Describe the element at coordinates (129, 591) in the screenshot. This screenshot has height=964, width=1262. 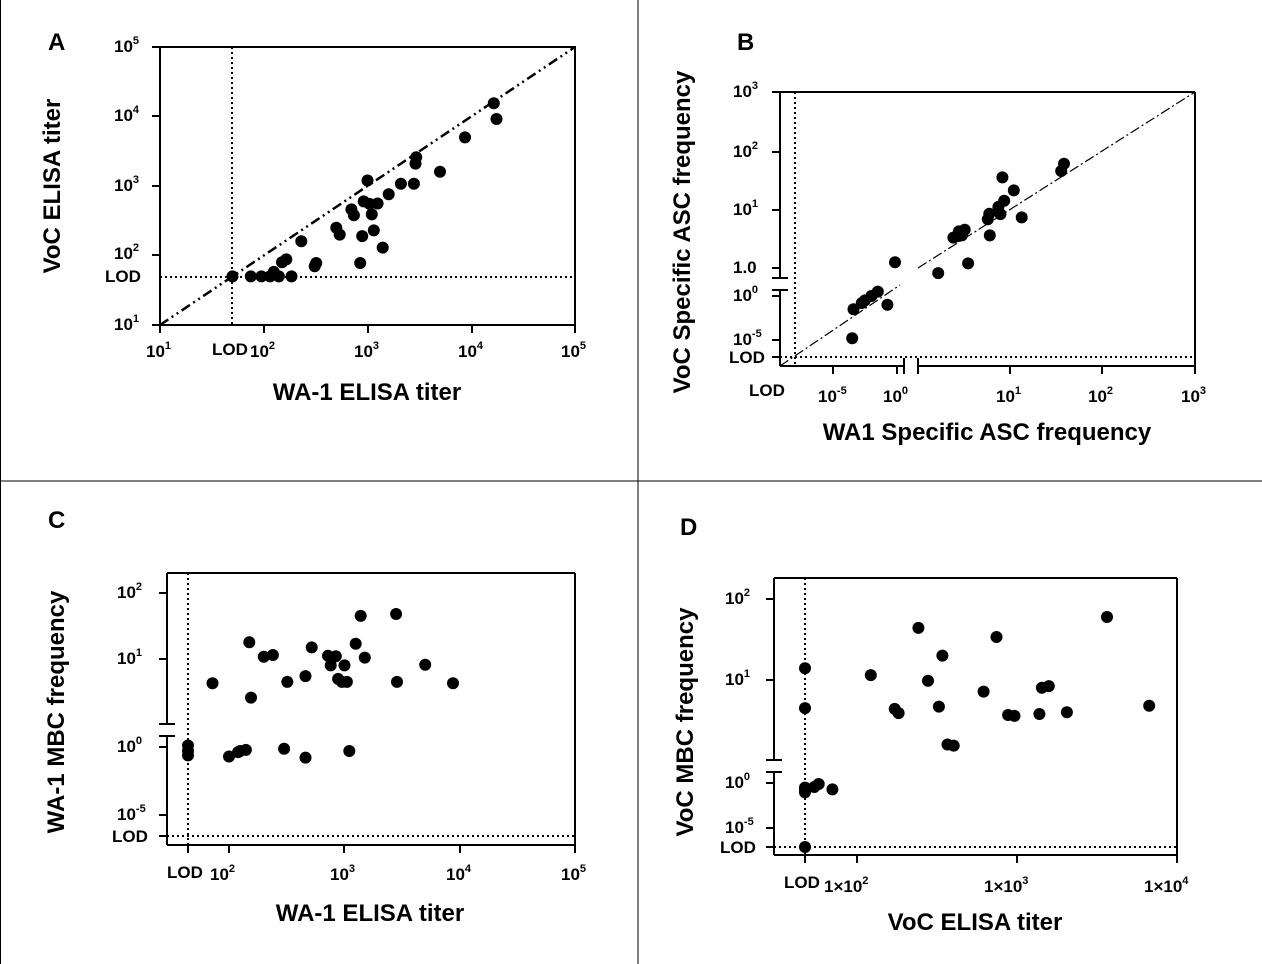
I see `panel-c-y-tick-10-2: 102` at that location.